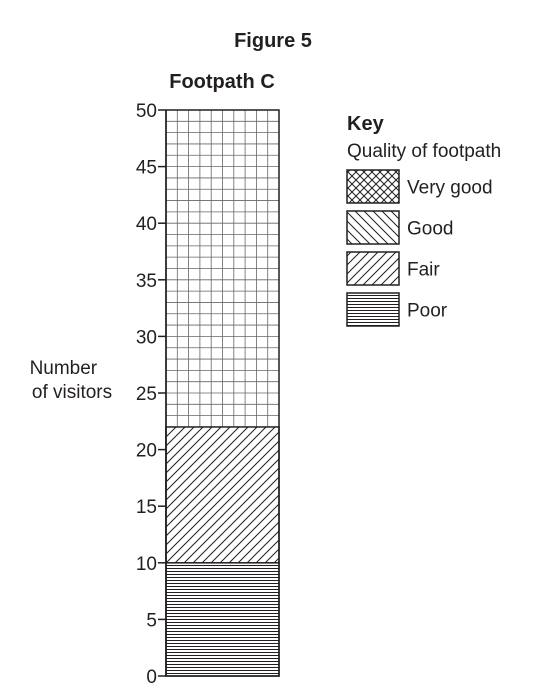 Image resolution: width=547 pixels, height=691 pixels. What do you see at coordinates (222, 619) in the screenshot?
I see `bar-segment-poor` at bounding box center [222, 619].